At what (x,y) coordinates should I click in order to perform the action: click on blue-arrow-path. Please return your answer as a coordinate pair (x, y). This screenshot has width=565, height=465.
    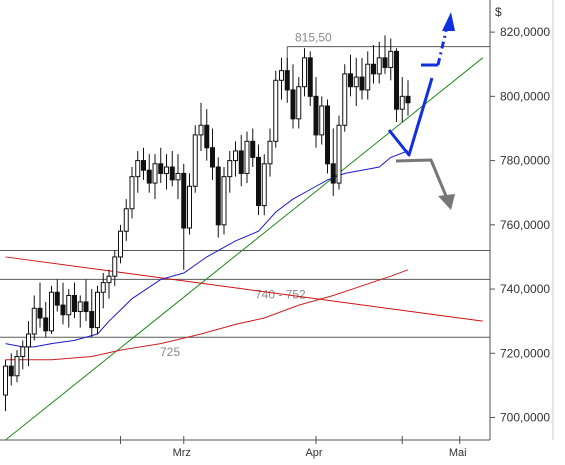
    Looking at the image, I should click on (410, 117).